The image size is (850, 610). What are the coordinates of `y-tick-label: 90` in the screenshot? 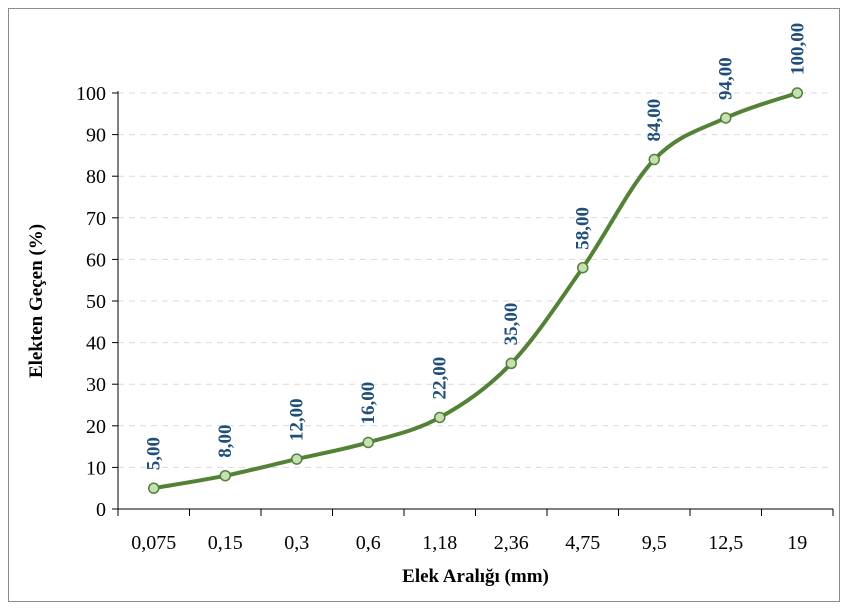 It's located at (96, 136).